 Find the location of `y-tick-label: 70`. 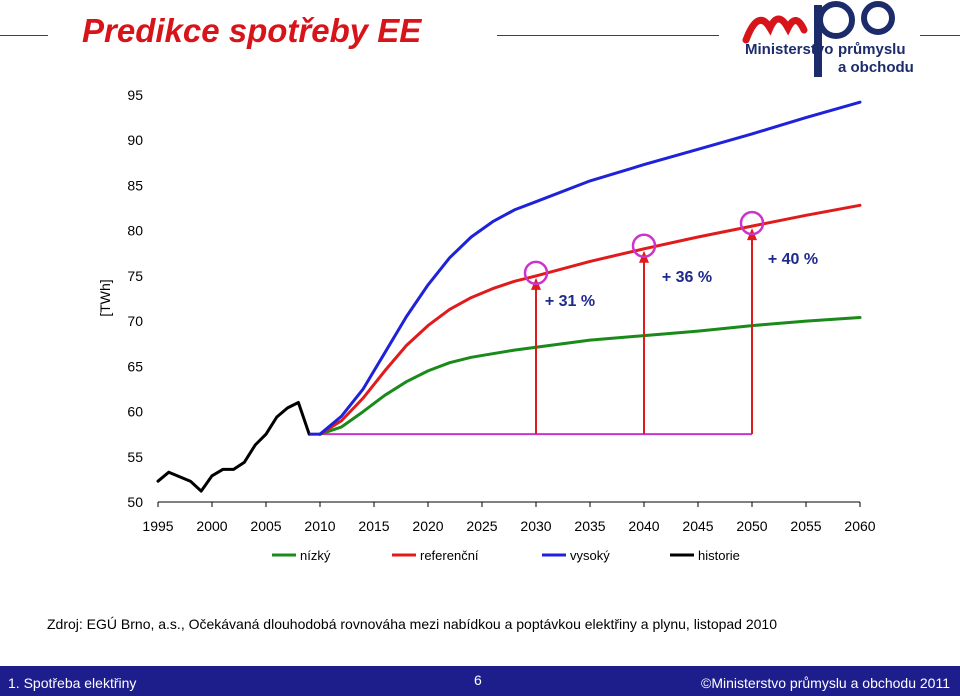

y-tick-label: 70 is located at coordinates (135, 321).